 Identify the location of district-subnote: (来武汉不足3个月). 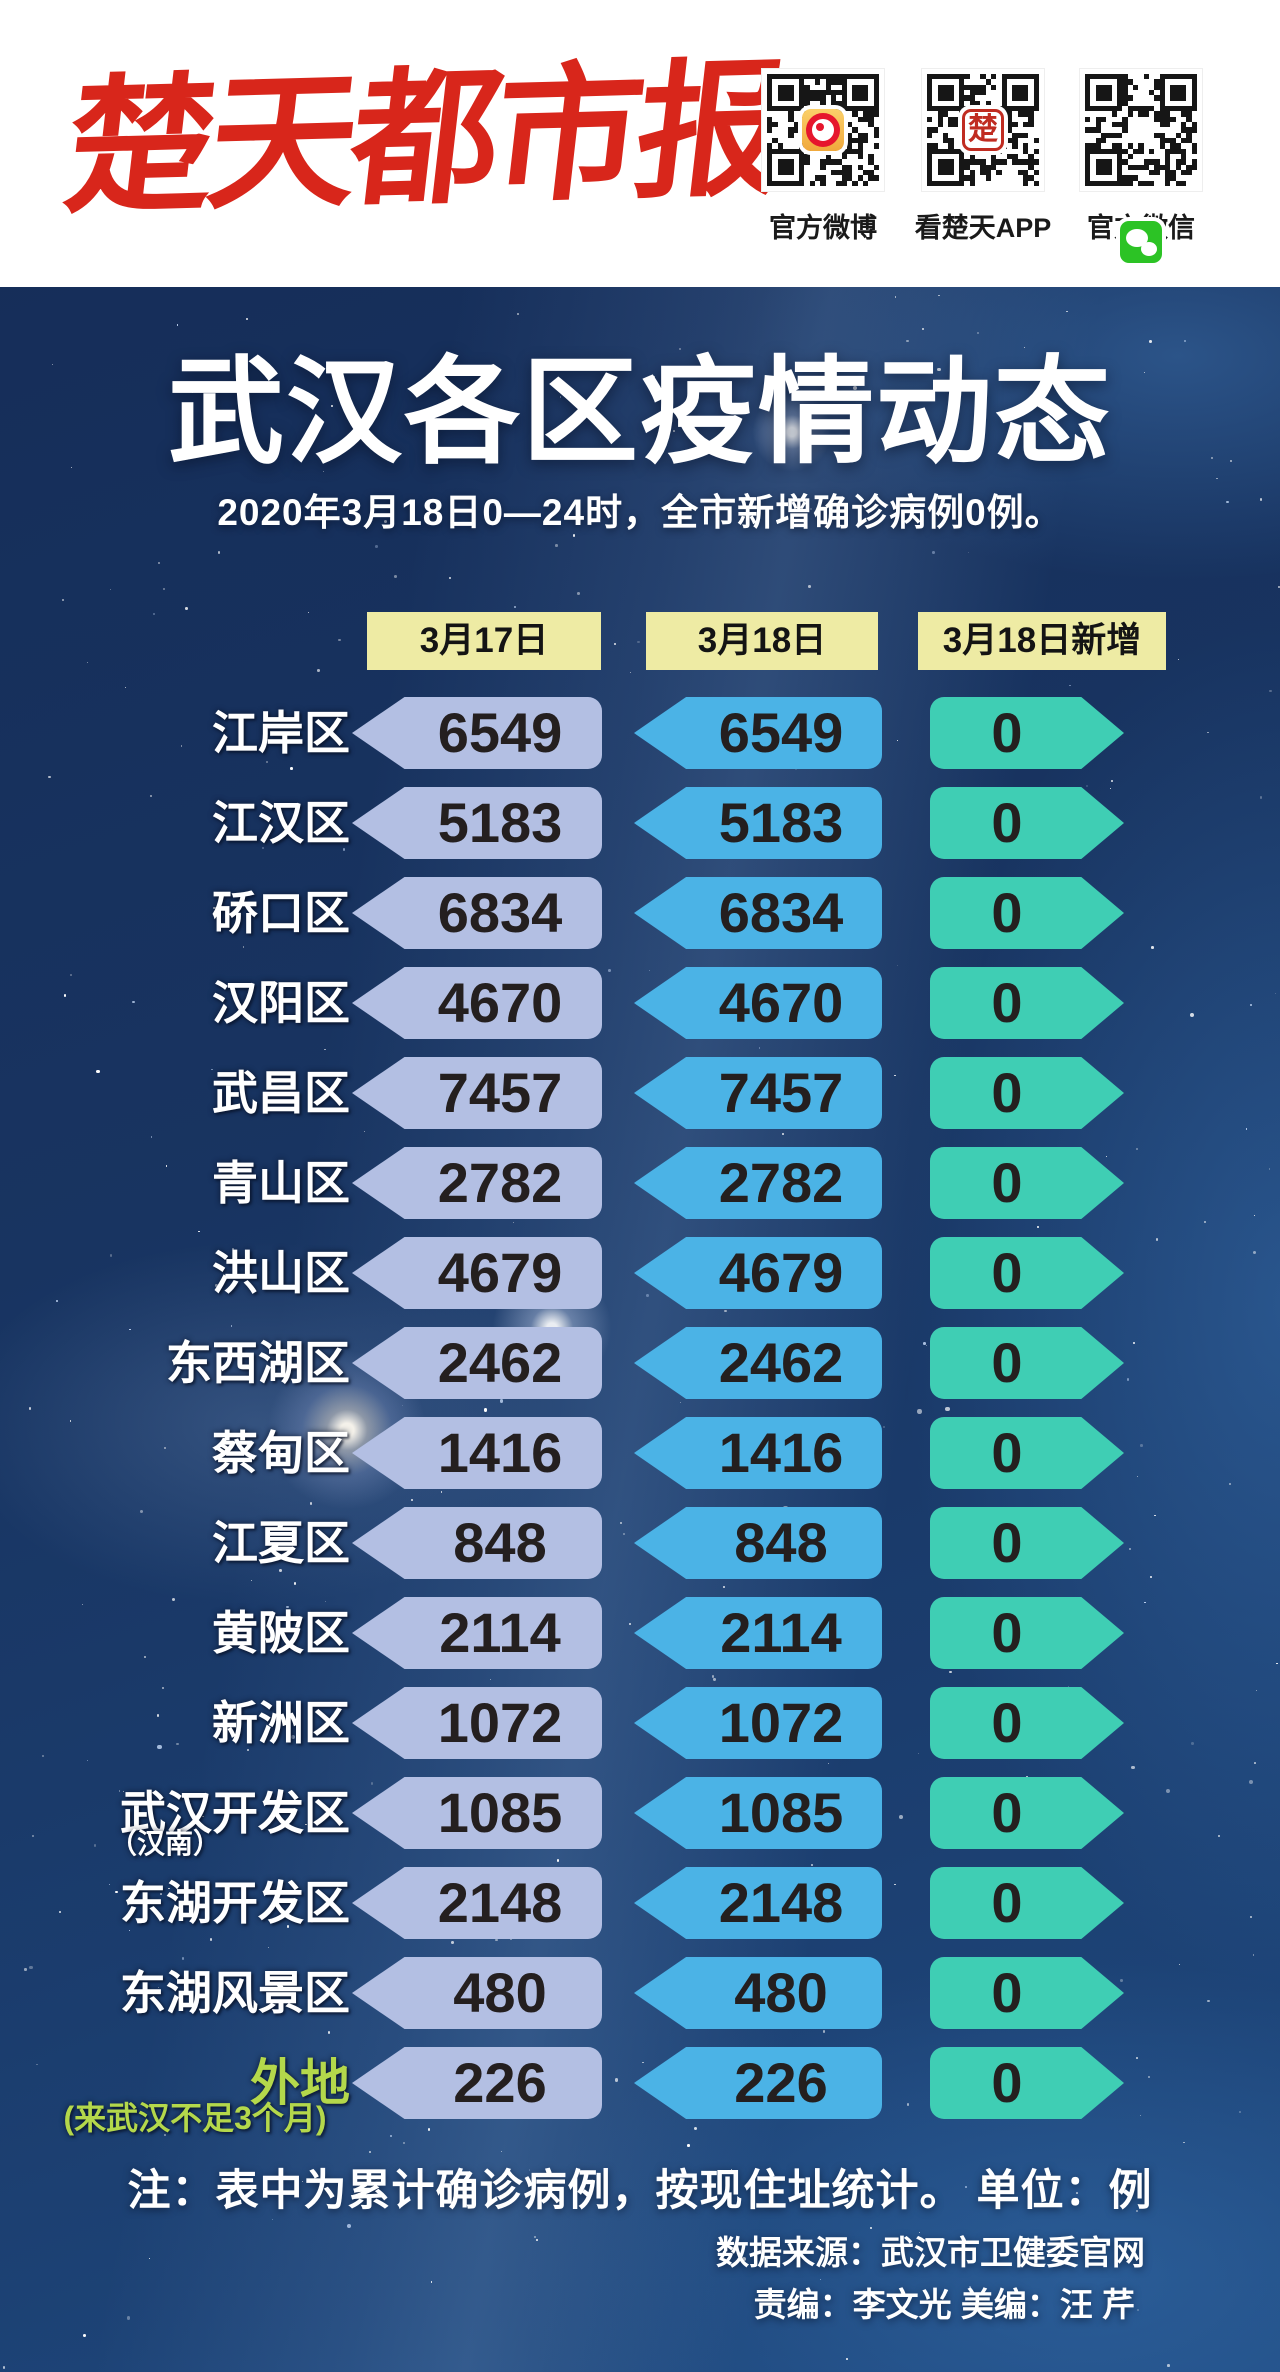
(195, 2118).